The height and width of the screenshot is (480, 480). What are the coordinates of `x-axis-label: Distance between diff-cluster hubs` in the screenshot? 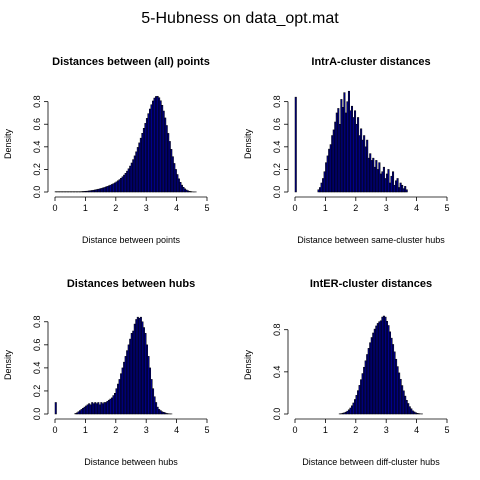 It's located at (371, 462).